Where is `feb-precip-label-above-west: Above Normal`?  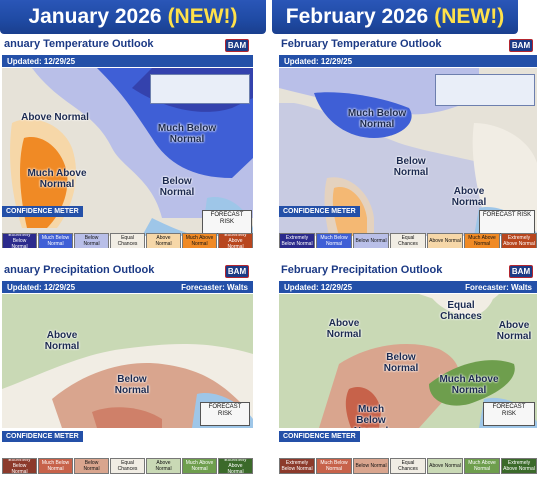
feb-precip-label-above-west: Above Normal is located at coordinates (344, 329).